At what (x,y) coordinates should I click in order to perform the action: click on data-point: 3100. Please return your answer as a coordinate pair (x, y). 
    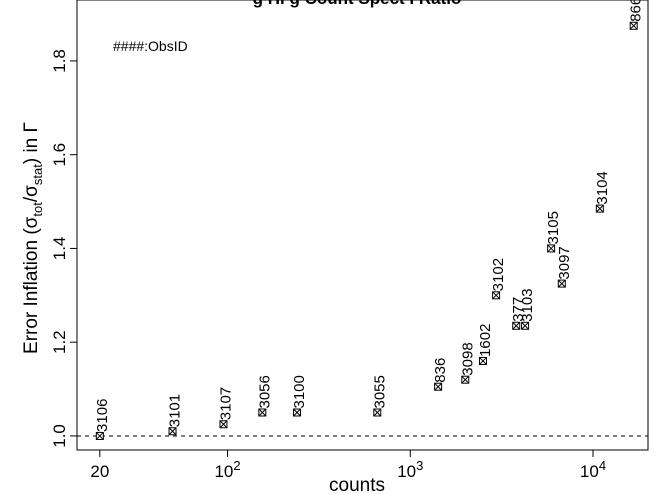
    Looking at the image, I should click on (299, 395).